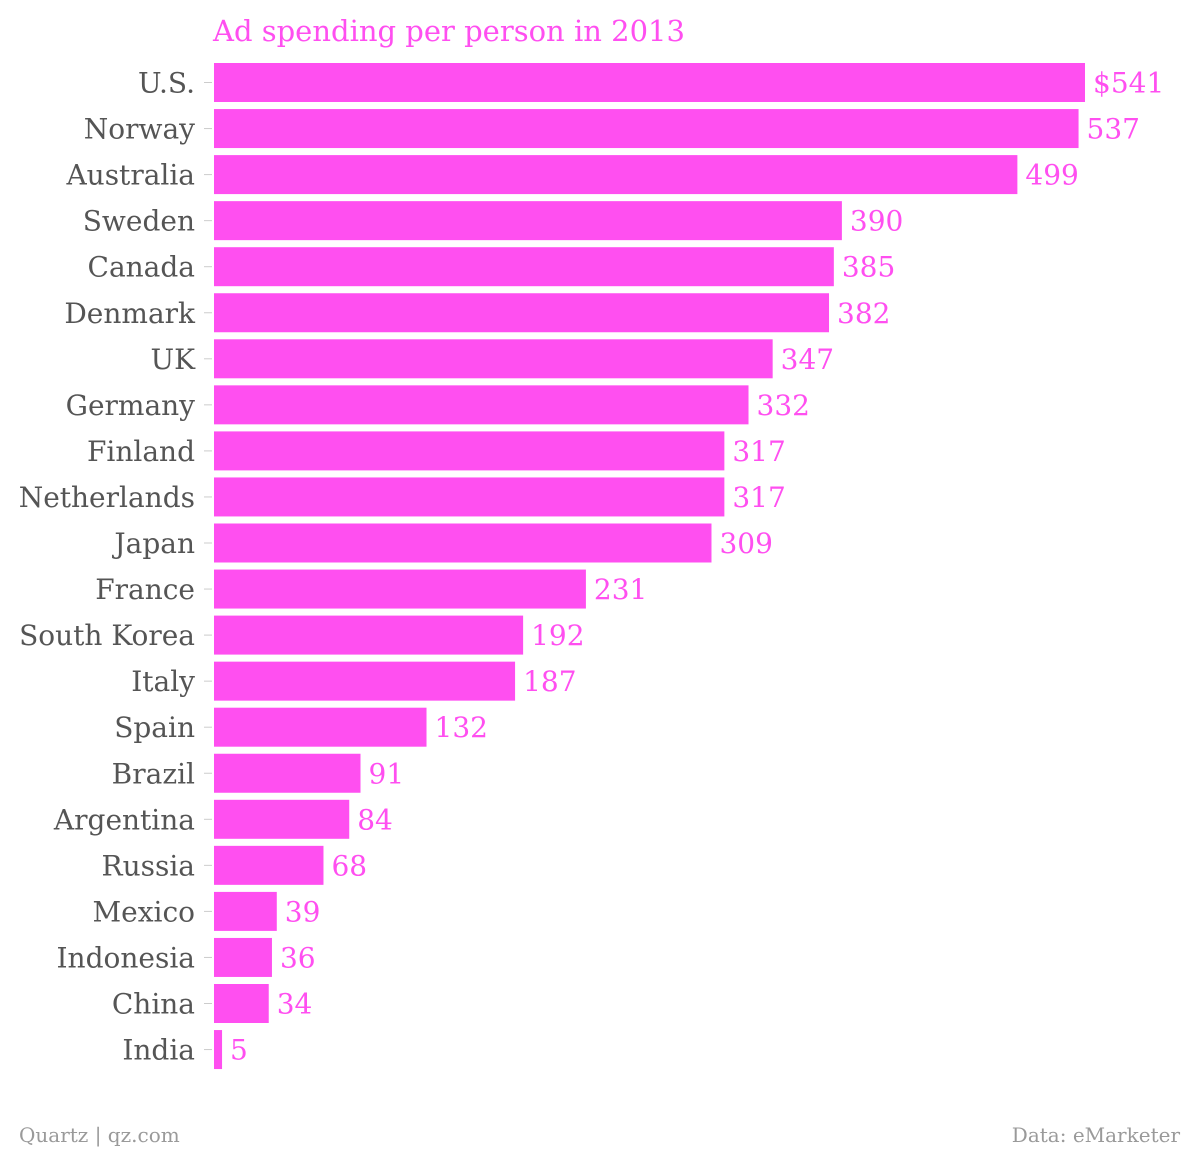 This screenshot has width=1200, height=1150. Describe the element at coordinates (269, 865) in the screenshot. I see `bar-russia` at that location.